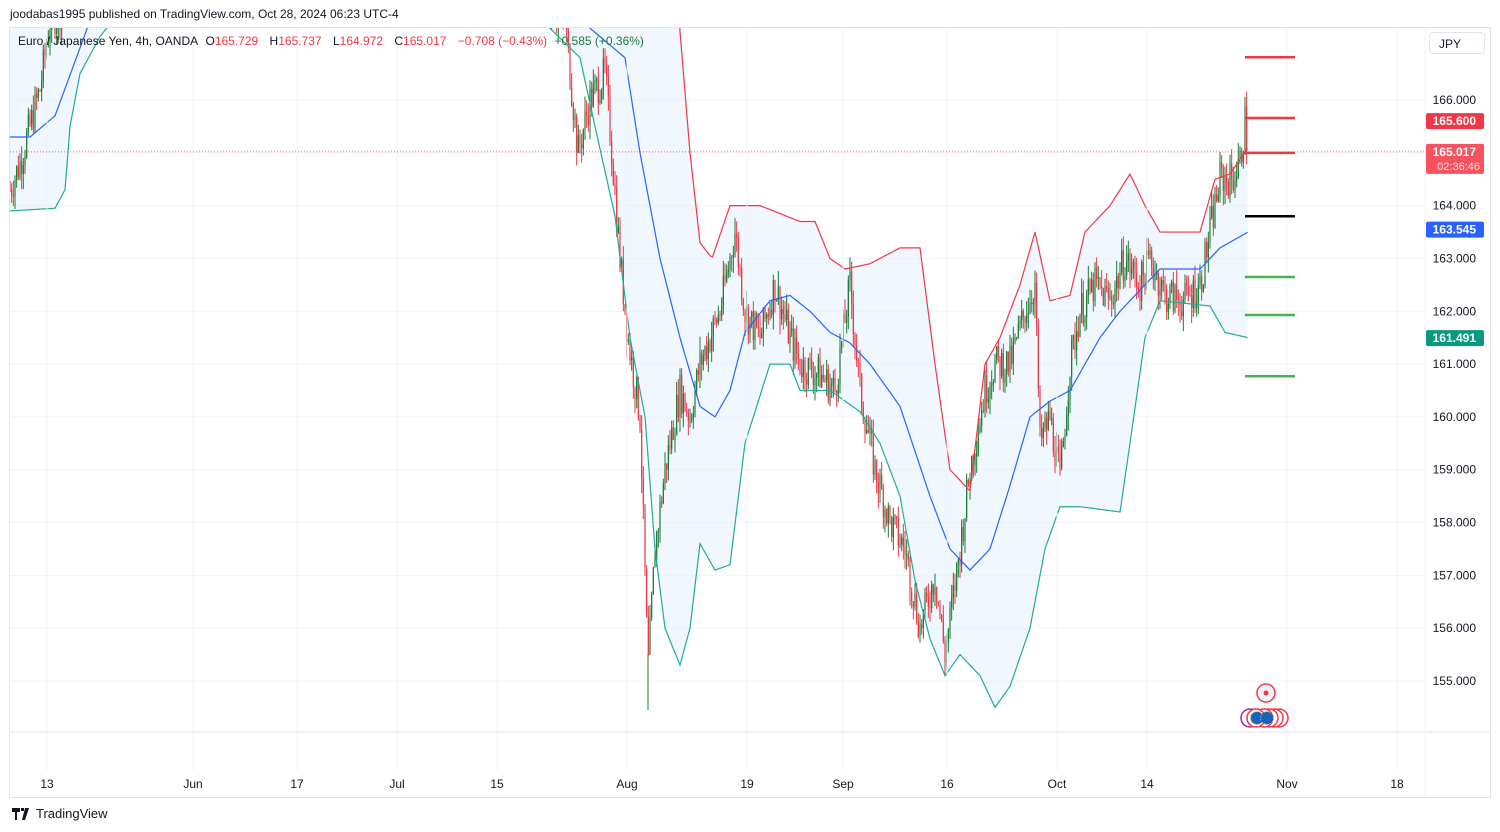 The height and width of the screenshot is (832, 1500). Describe the element at coordinates (396, 784) in the screenshot. I see `x-tick-label: Jul` at that location.